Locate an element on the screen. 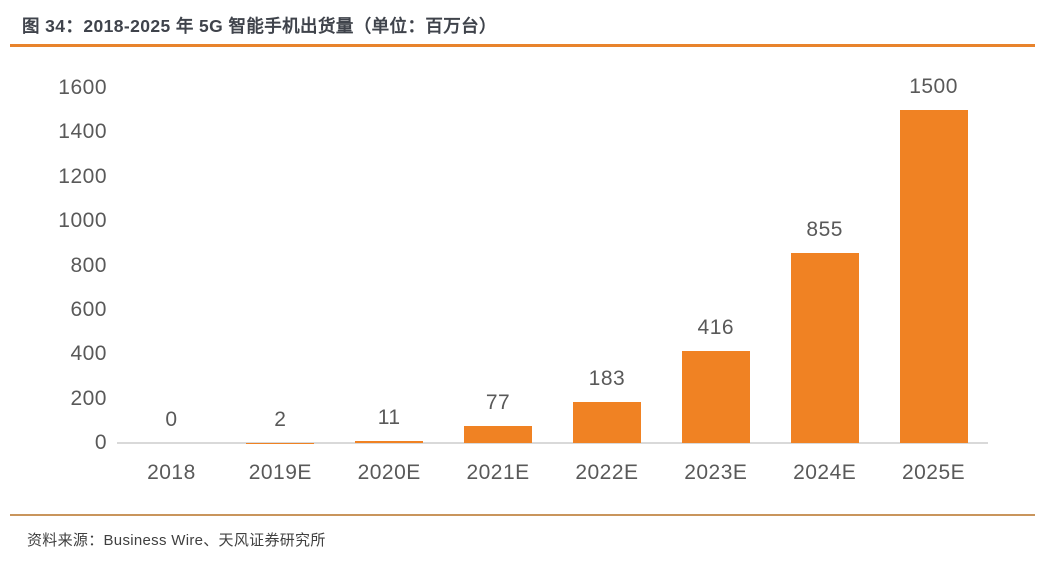  y-tick-label: 1000 is located at coordinates (82, 221).